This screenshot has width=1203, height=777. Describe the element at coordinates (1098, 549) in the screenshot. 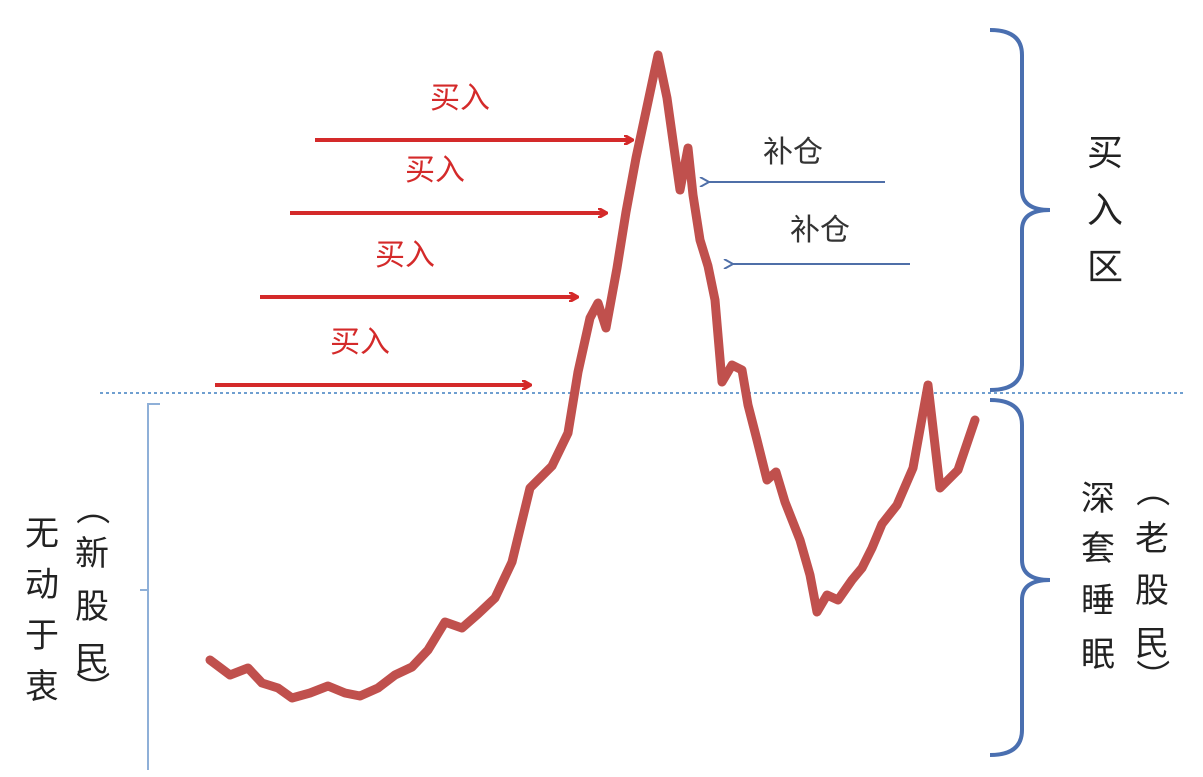

I see `right-main-char: 套` at that location.